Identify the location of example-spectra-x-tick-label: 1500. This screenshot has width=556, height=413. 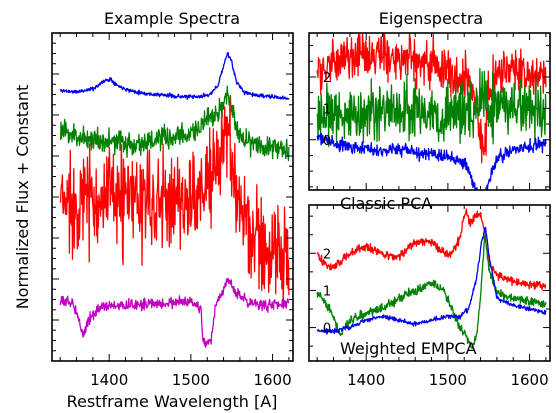
(191, 380).